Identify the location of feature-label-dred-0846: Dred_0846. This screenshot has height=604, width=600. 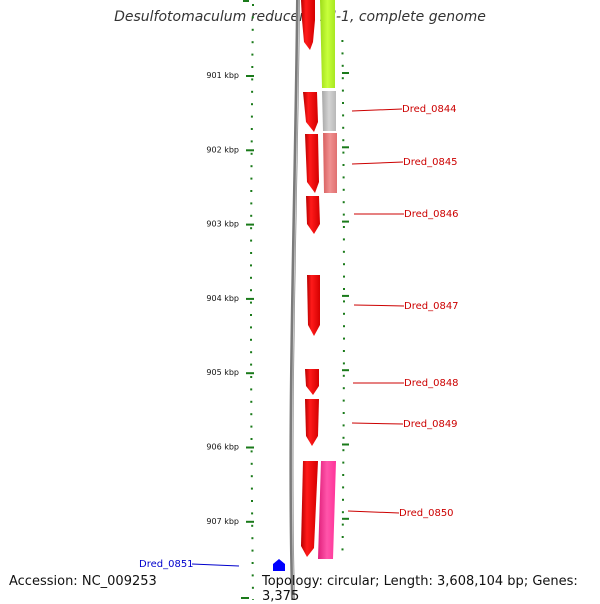
(406, 214).